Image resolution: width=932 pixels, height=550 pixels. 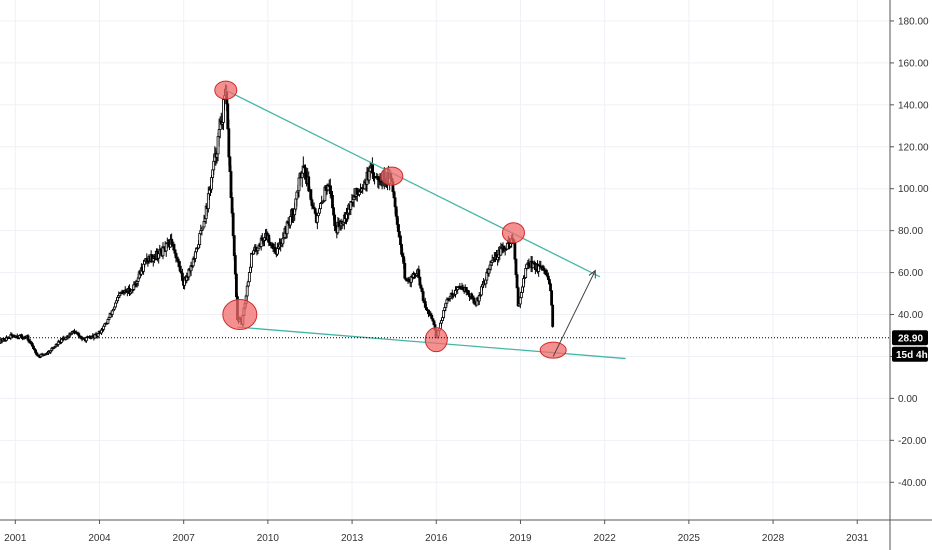 I want to click on current-price-value: 28.90, so click(x=910, y=338).